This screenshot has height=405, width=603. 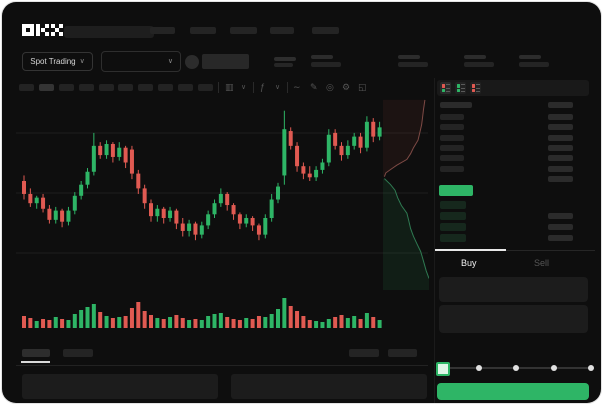 I want to click on bottom-tab-active-placeholder, so click(x=36, y=353).